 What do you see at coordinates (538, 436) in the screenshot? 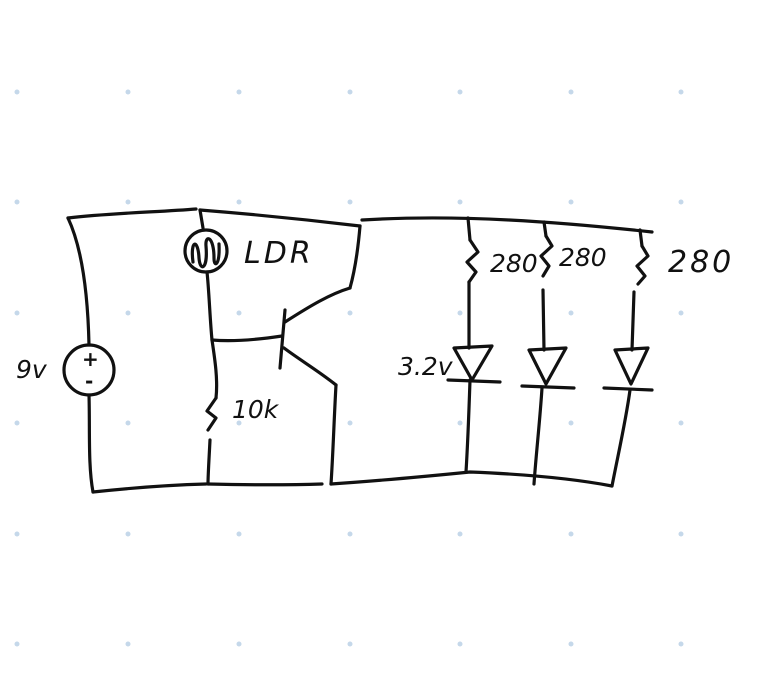
I see `wire-branch2-bottom` at bounding box center [538, 436].